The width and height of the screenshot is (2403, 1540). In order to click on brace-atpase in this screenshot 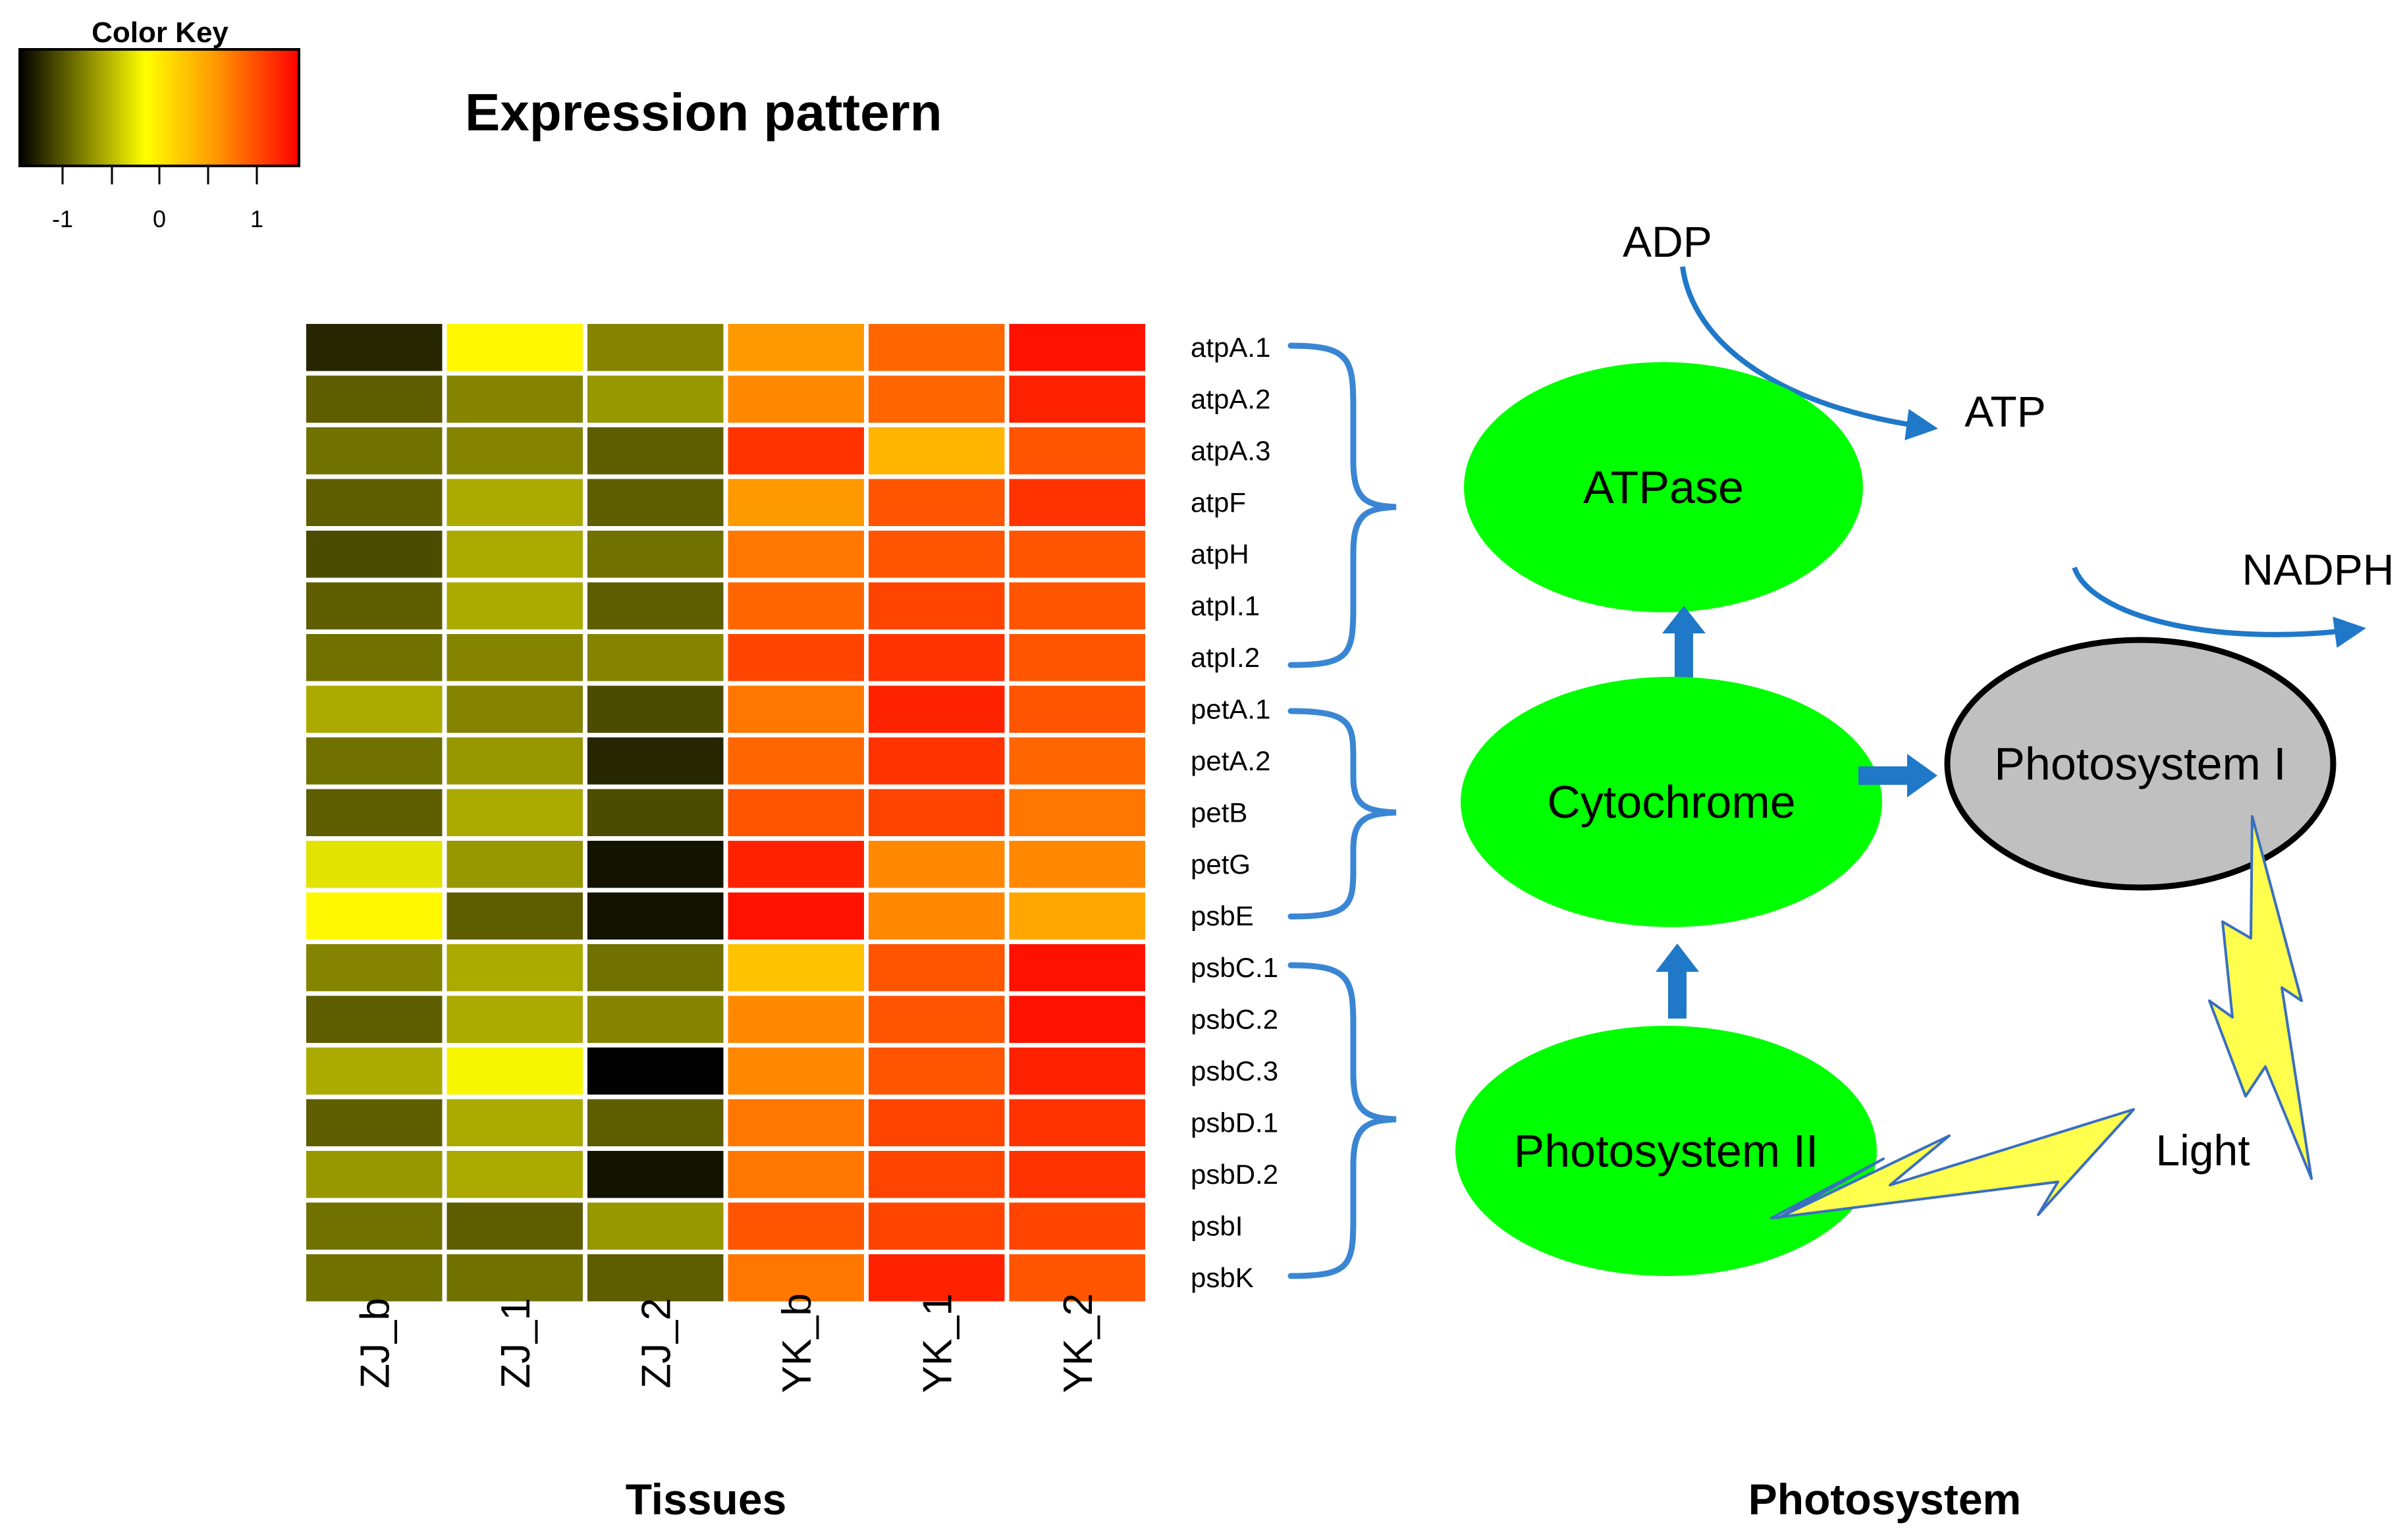, I will do `click(1342, 505)`.